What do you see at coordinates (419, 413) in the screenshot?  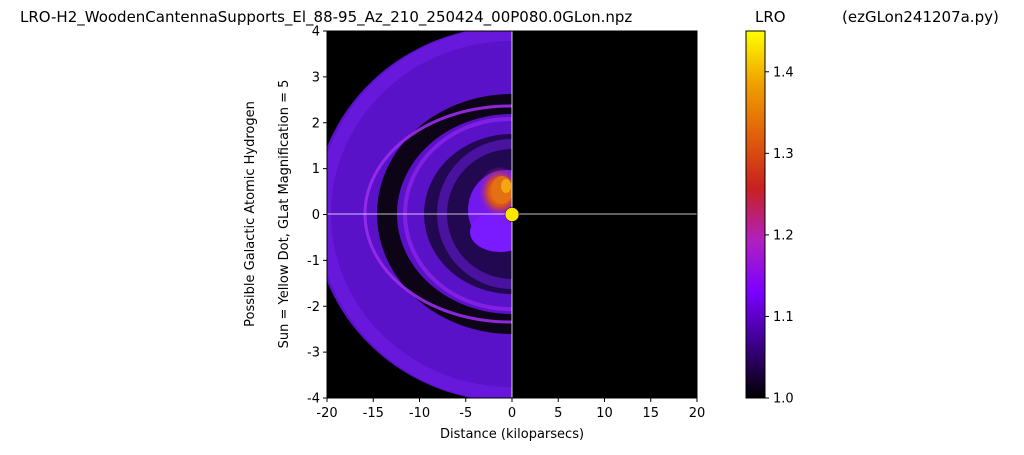 I see `x-tick-label: -10` at bounding box center [419, 413].